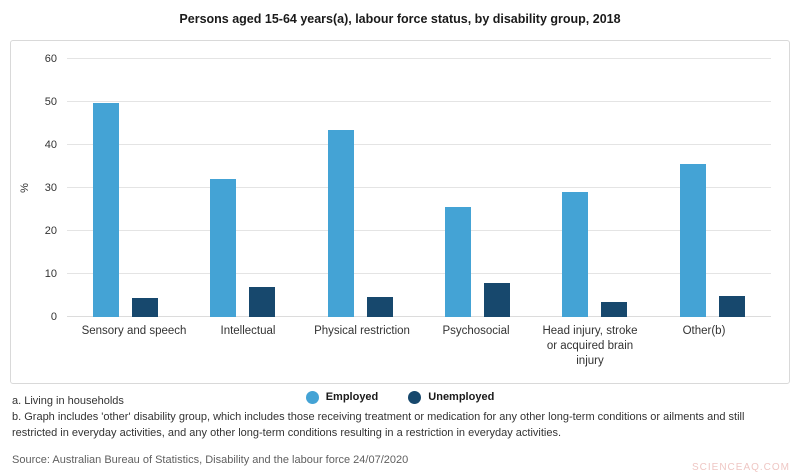 The image size is (800, 476). Describe the element at coordinates (50, 231) in the screenshot. I see `y-tick-label: 20` at that location.